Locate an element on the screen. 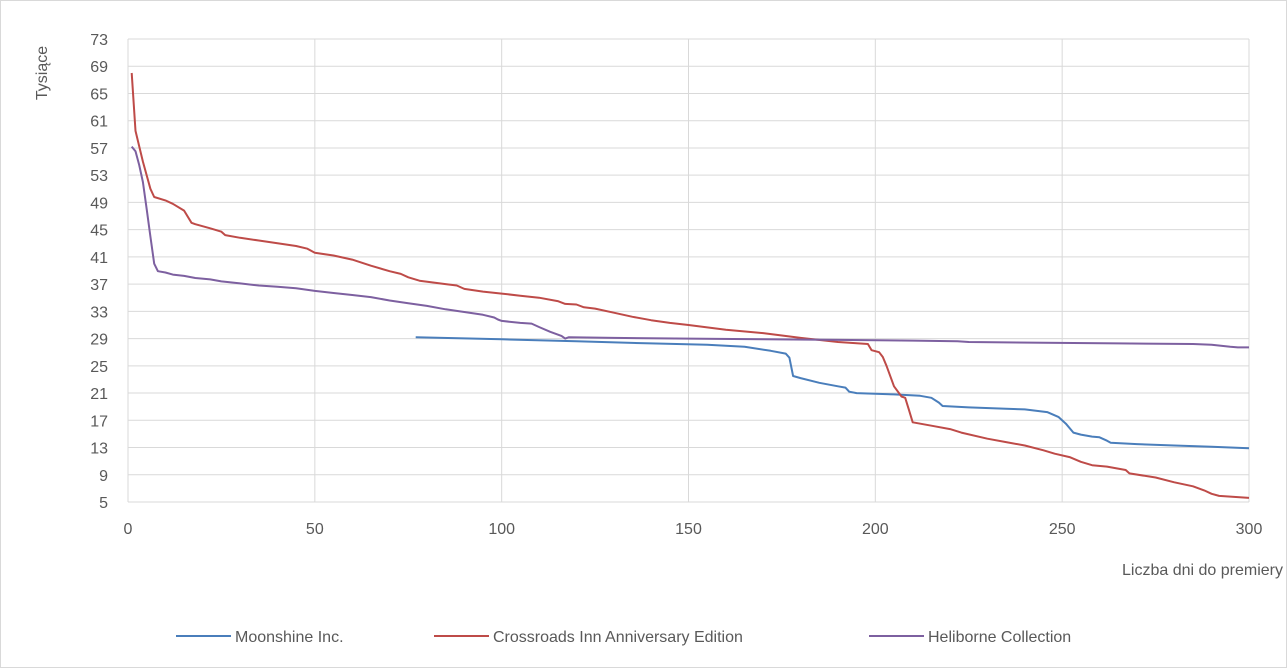  x-tick-label: 250 is located at coordinates (1062, 529).